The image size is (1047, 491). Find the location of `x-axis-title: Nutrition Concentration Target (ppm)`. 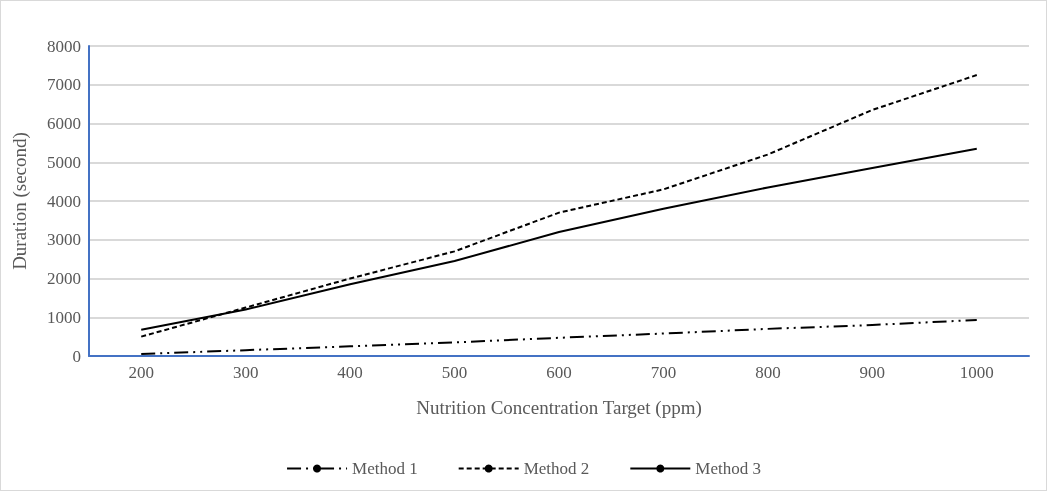

x-axis-title: Nutrition Concentration Target (ppm) is located at coordinates (559, 408).